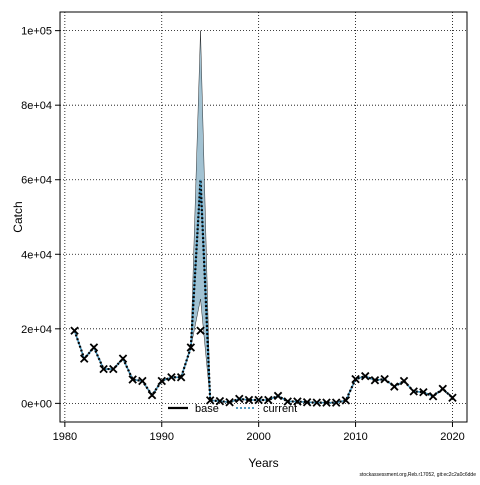 The width and height of the screenshot is (480, 485). I want to click on legend: base current, so click(232, 409).